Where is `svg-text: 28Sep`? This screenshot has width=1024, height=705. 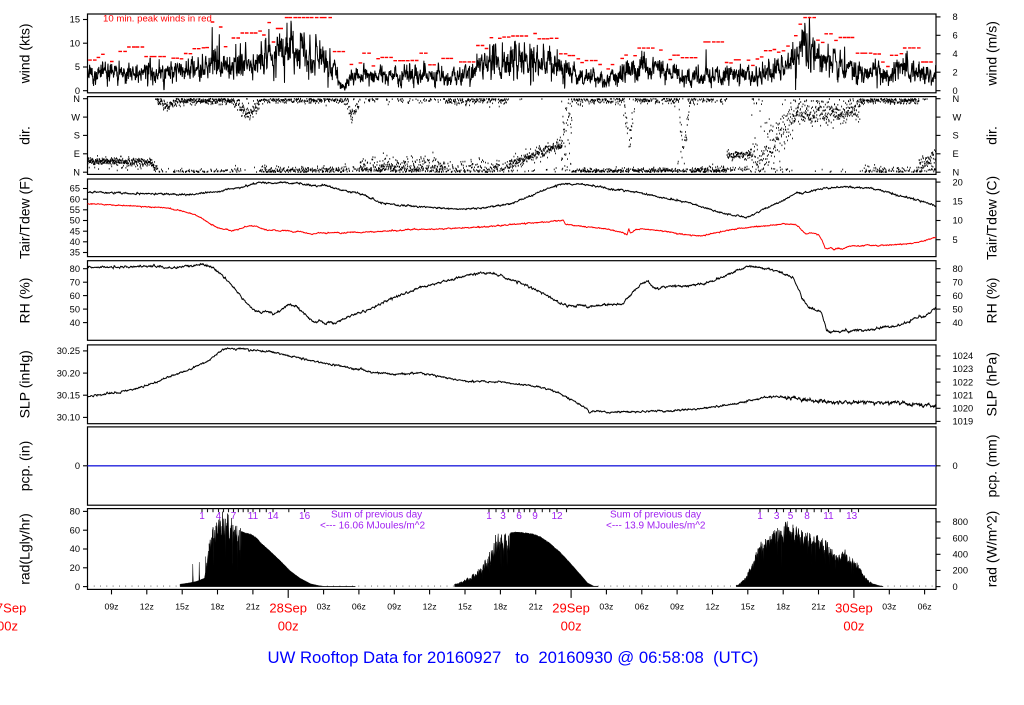
svg-text: 28Sep is located at coordinates (288, 608).